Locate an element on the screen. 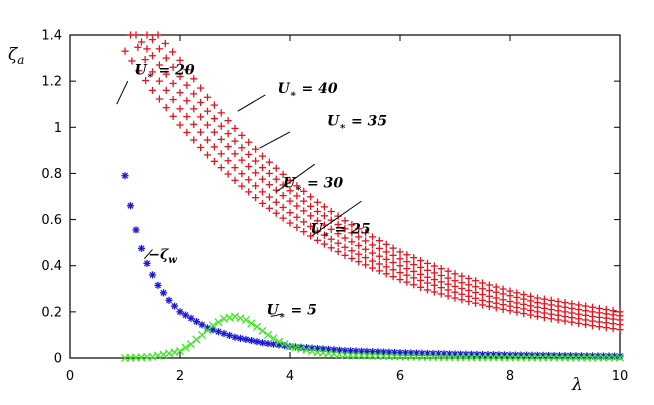 This screenshot has width=654, height=405. annotation-label: U∗ = 5 is located at coordinates (292, 311).